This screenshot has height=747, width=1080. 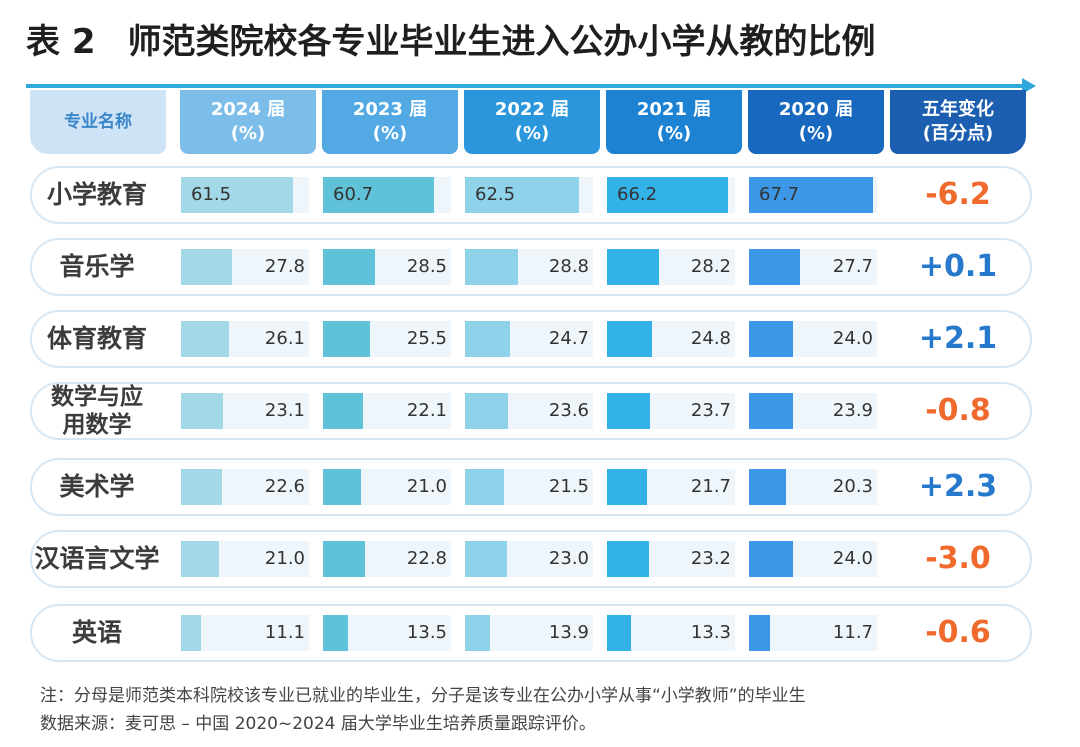 What do you see at coordinates (532, 122) in the screenshot?
I see `header-year-3: 2022 届 (%)` at bounding box center [532, 122].